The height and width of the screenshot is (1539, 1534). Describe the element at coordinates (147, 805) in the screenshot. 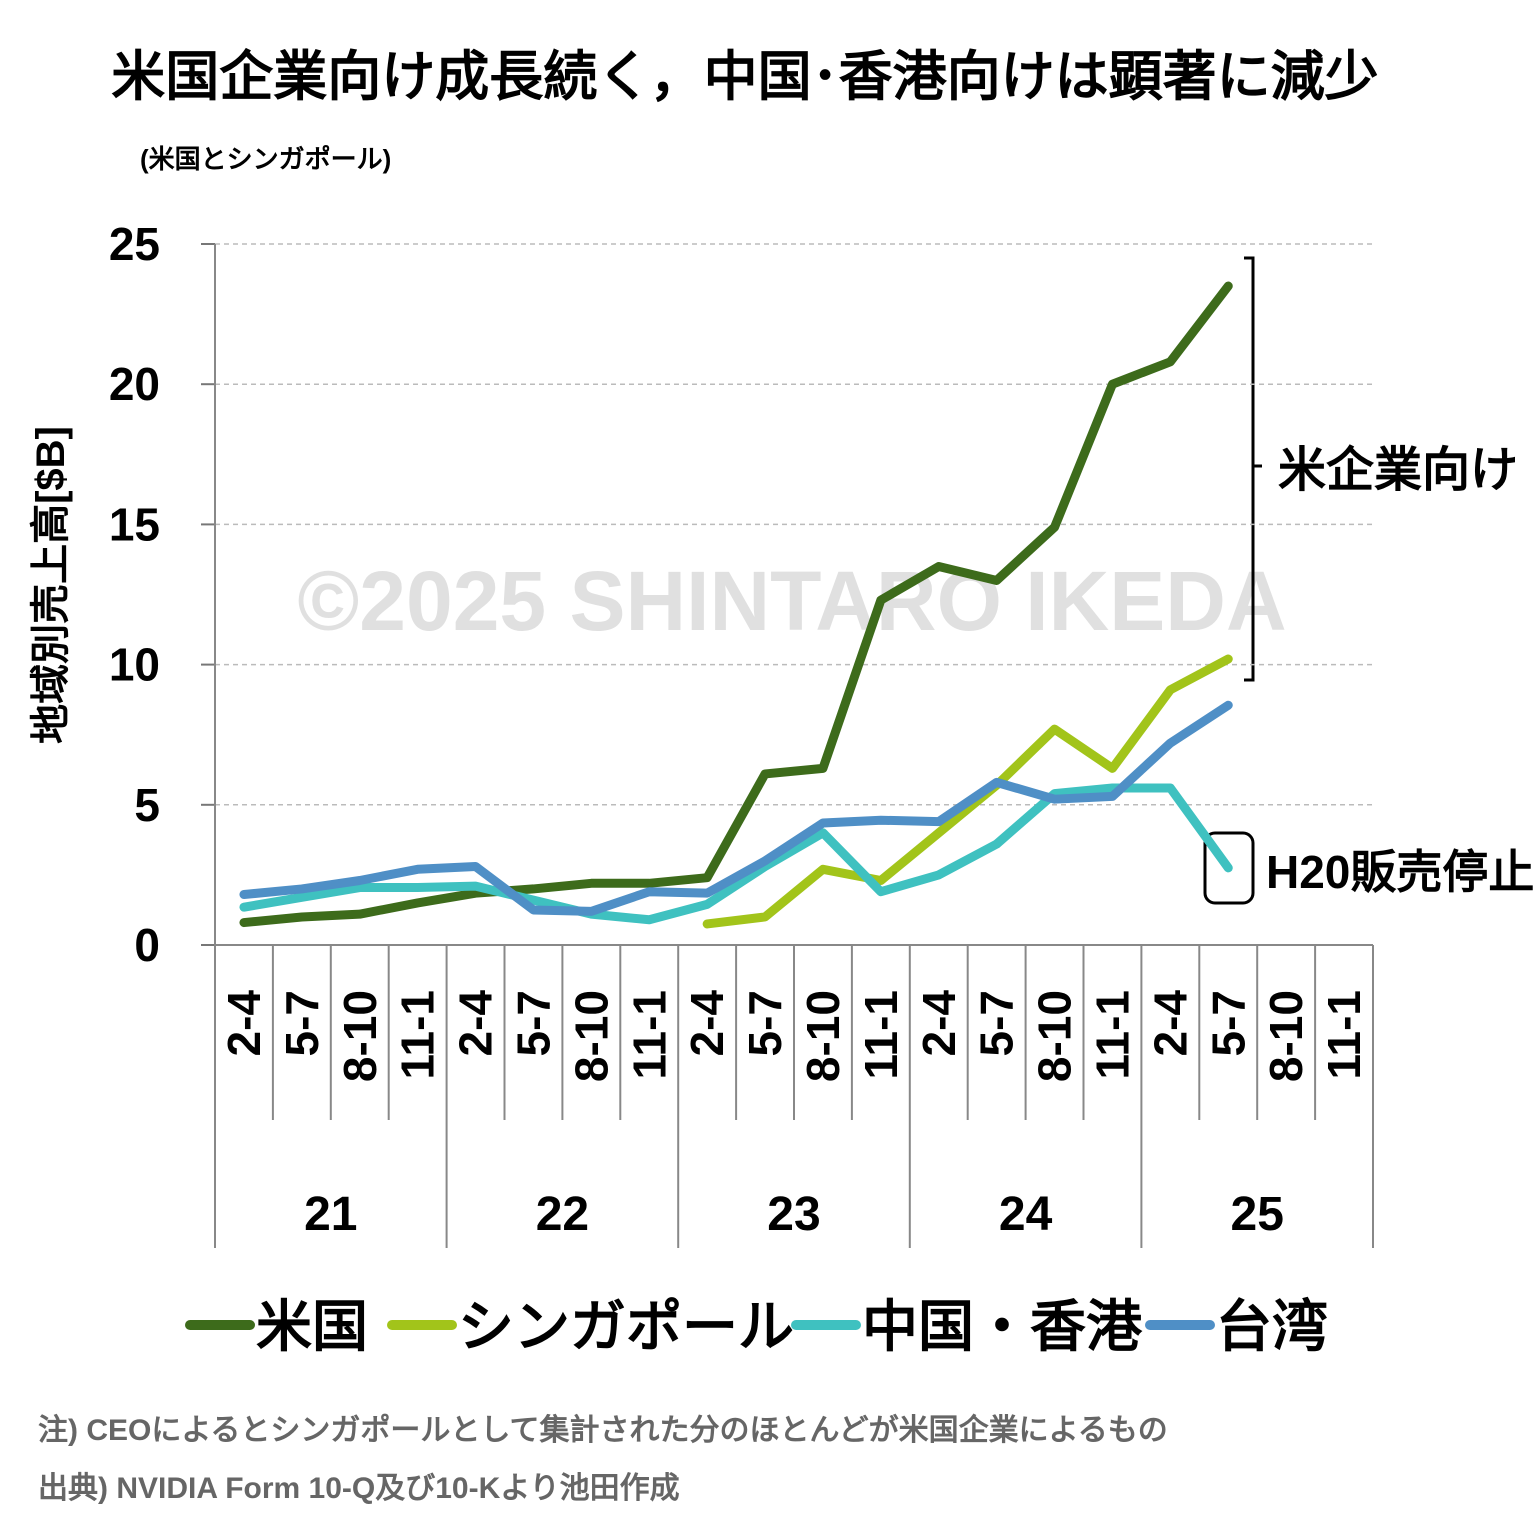

I see `y-tick-label: 5` at that location.